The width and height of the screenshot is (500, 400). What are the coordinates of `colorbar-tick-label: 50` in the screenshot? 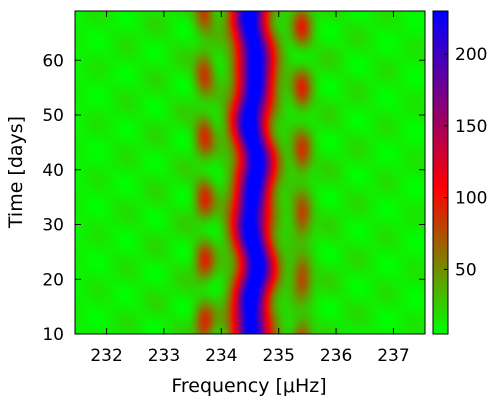 It's located at (466, 270).